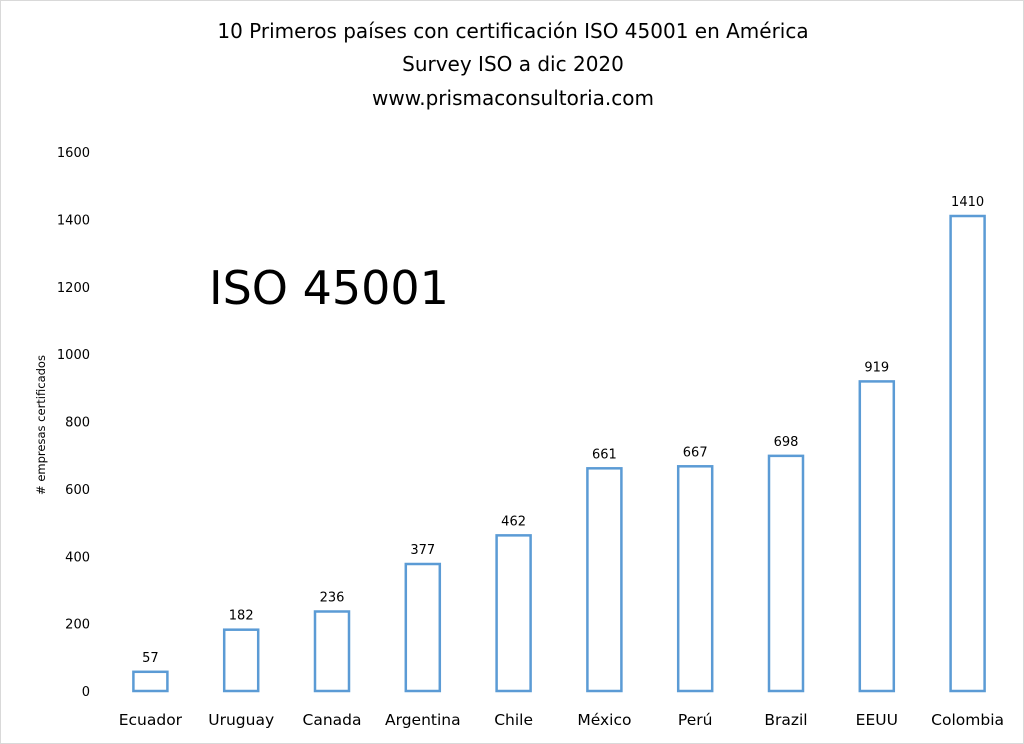  I want to click on category-label: Brazil, so click(785, 720).